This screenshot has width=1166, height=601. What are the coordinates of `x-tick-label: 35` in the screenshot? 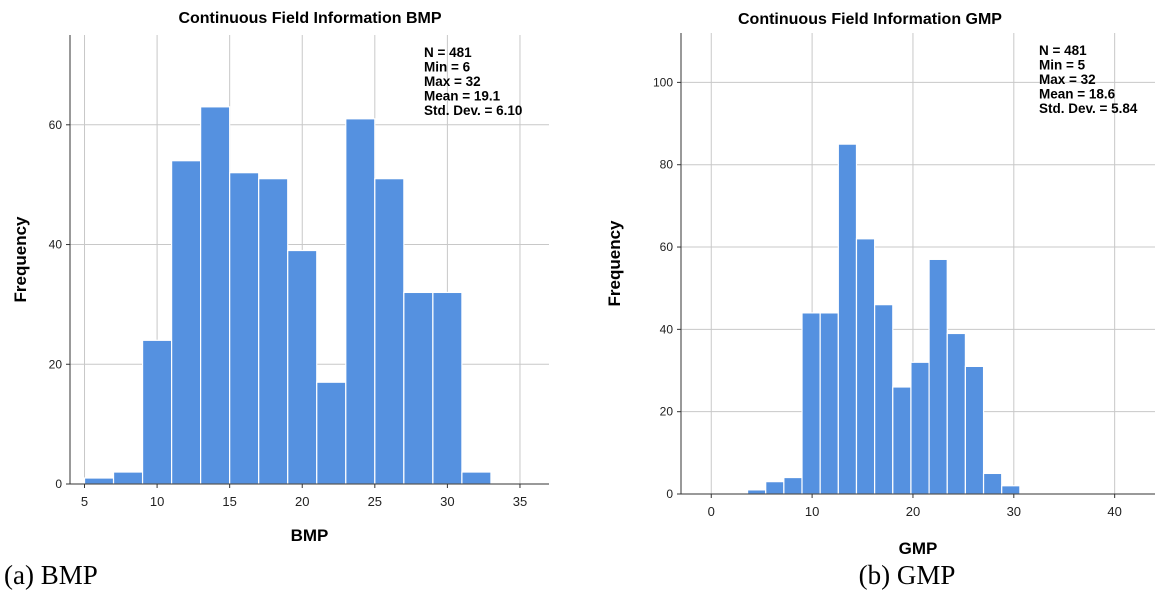 It's located at (520, 501).